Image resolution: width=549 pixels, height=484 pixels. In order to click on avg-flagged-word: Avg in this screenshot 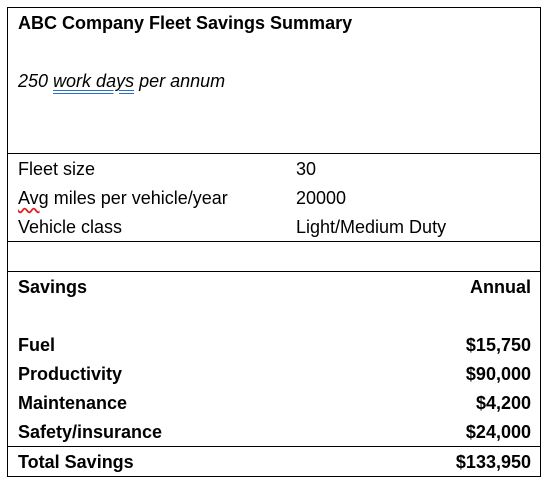, I will do `click(33, 198)`.